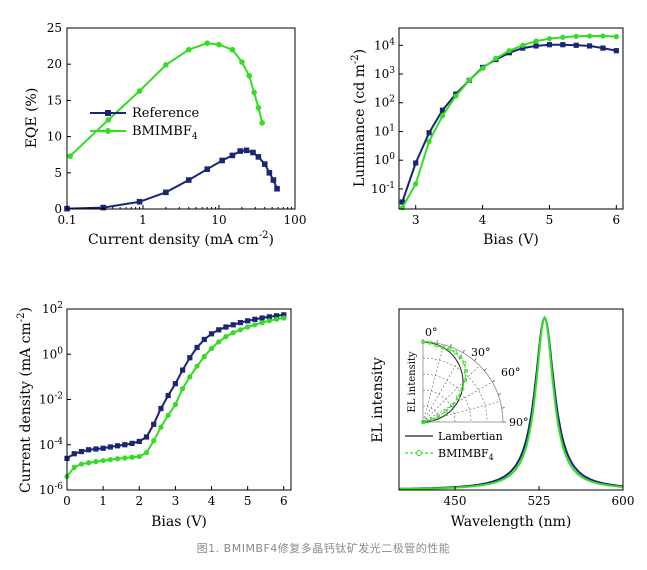  I want to click on y-tick-label: 15, so click(54, 100).